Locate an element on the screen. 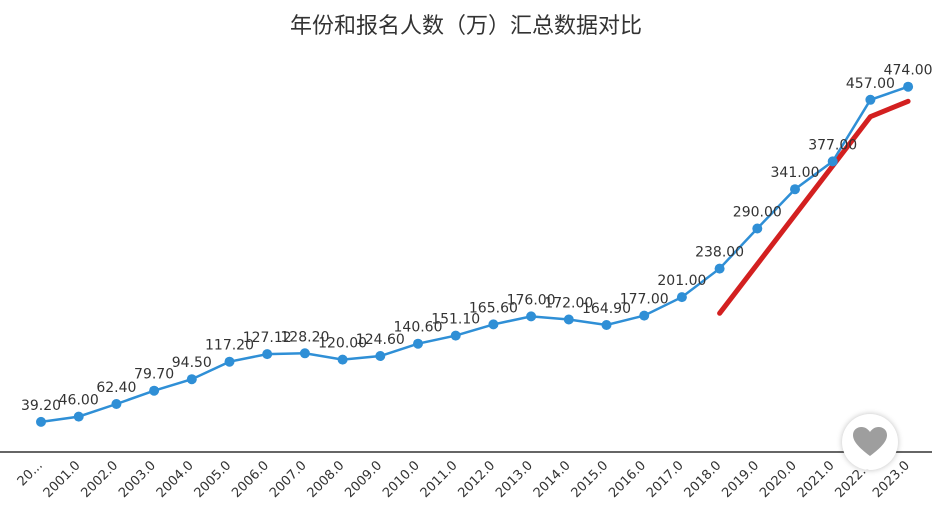 This screenshot has width=932, height=516. x-tick-label: 2007.0 is located at coordinates (288, 479).